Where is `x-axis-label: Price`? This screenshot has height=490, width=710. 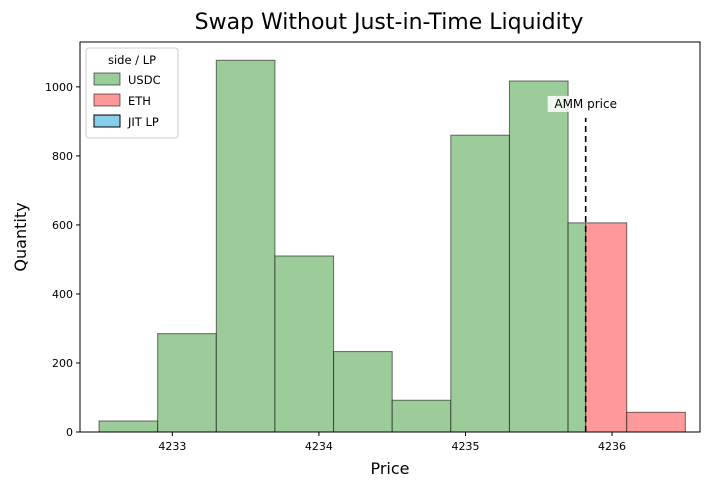 x-axis-label: Price is located at coordinates (389, 468).